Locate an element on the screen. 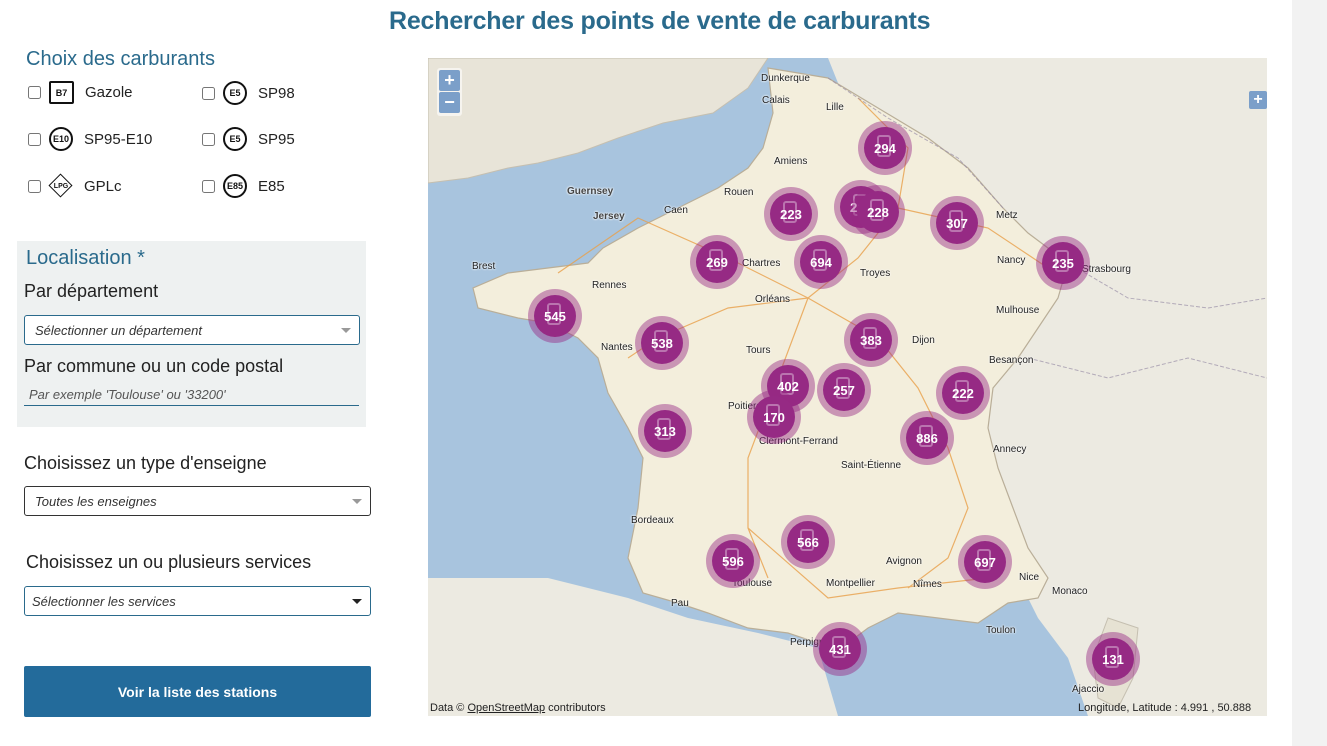 The height and width of the screenshot is (746, 1327). fuel-option-gplc: LPG GPLc is located at coordinates (75, 185).